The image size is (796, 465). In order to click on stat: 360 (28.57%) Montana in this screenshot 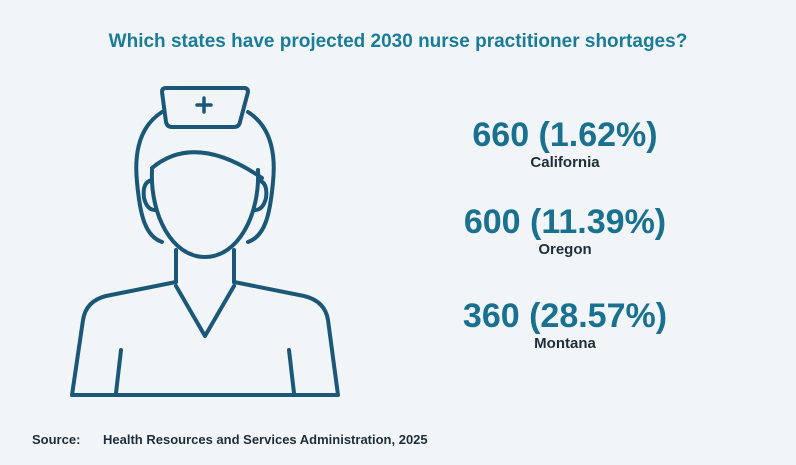, I will do `click(565, 325)`.